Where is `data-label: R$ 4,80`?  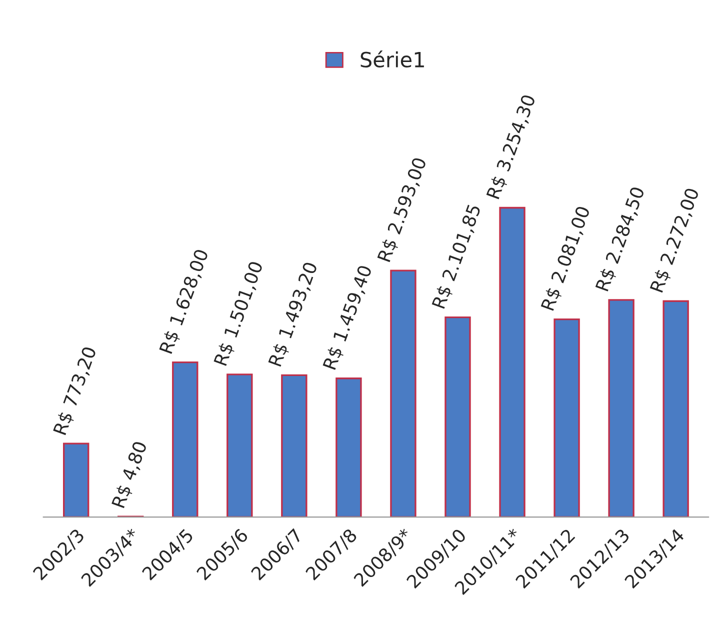 data-label: R$ 4,80 is located at coordinates (130, 475).